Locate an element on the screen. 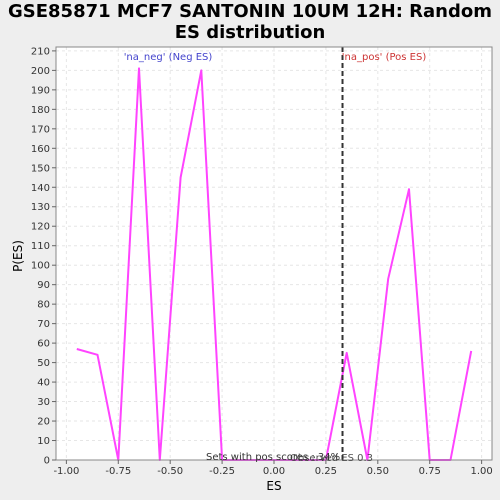 This screenshot has width=500, height=500. x-tick-label: 0.75 is located at coordinates (430, 471).